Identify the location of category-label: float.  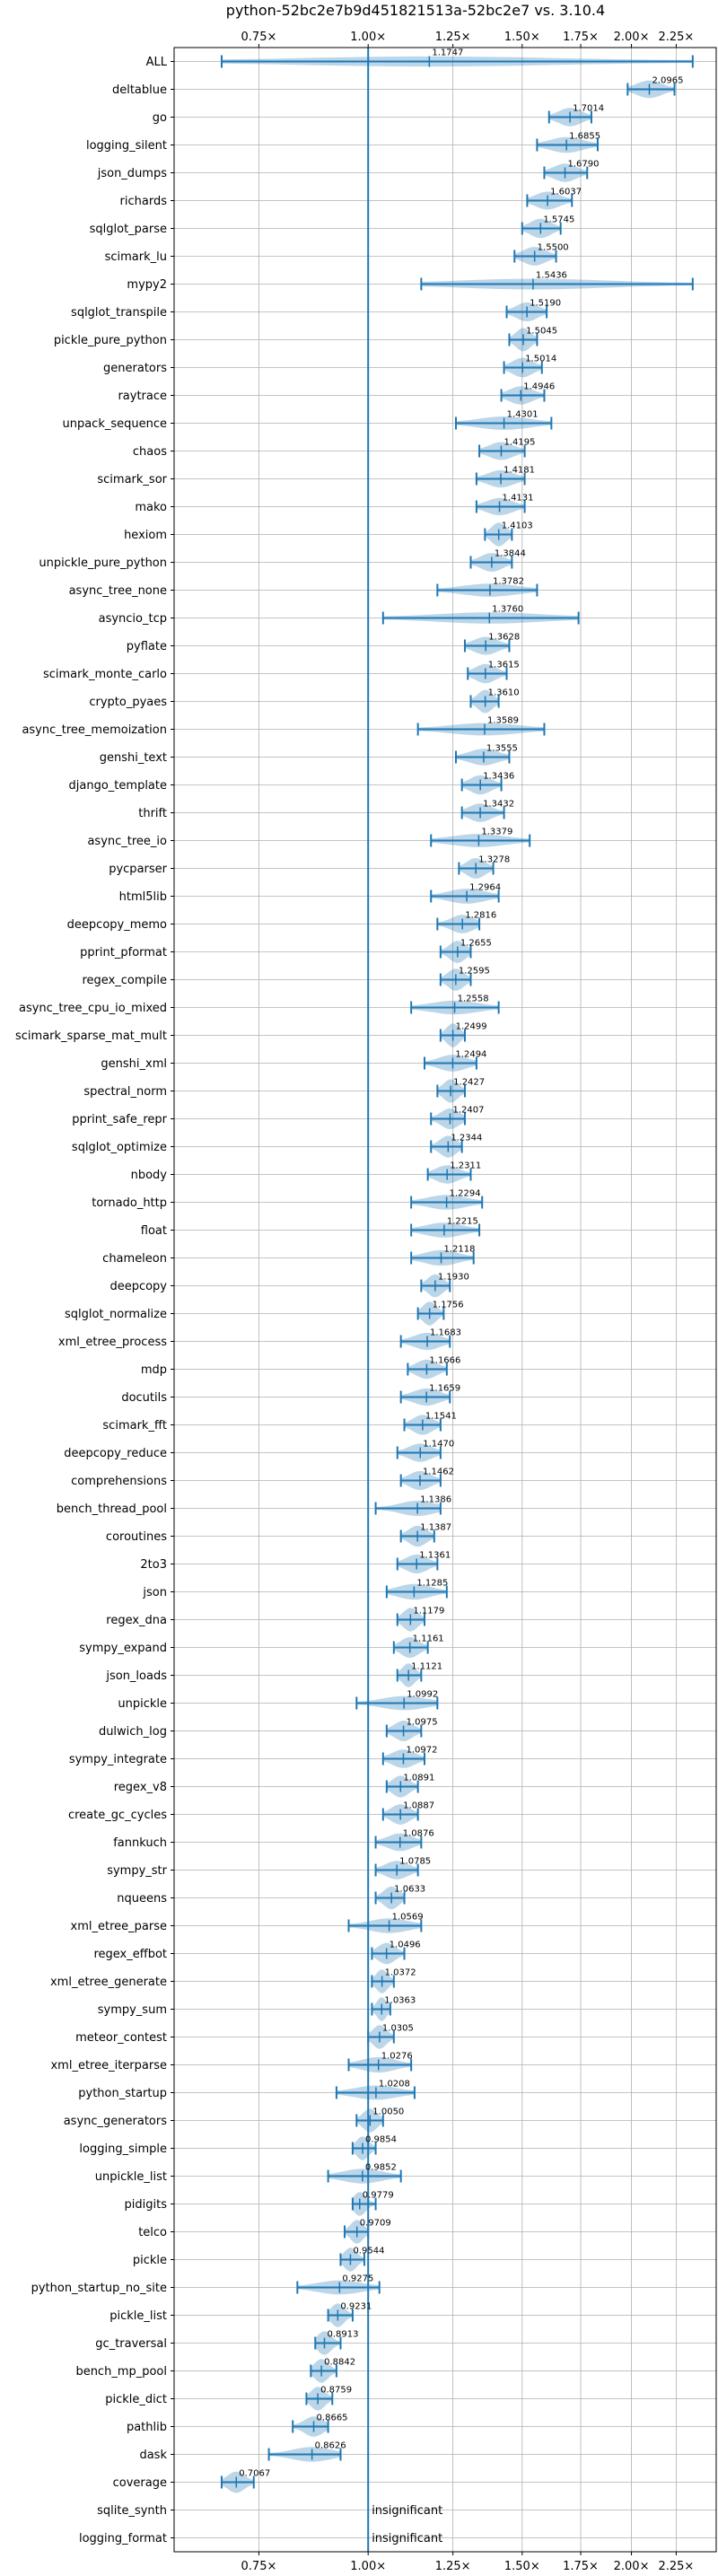
(154, 1231).